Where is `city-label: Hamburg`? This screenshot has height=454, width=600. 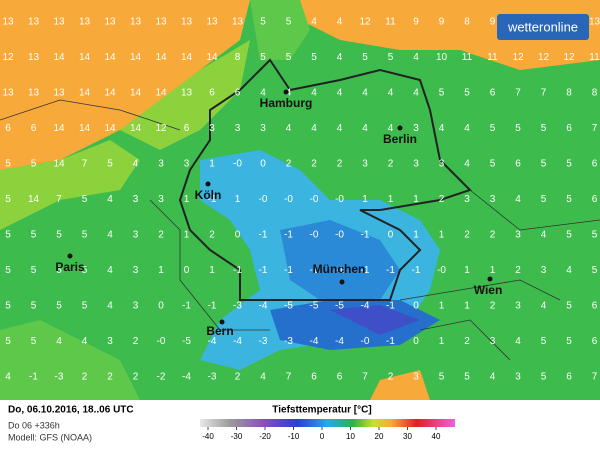 city-label: Hamburg is located at coordinates (286, 103).